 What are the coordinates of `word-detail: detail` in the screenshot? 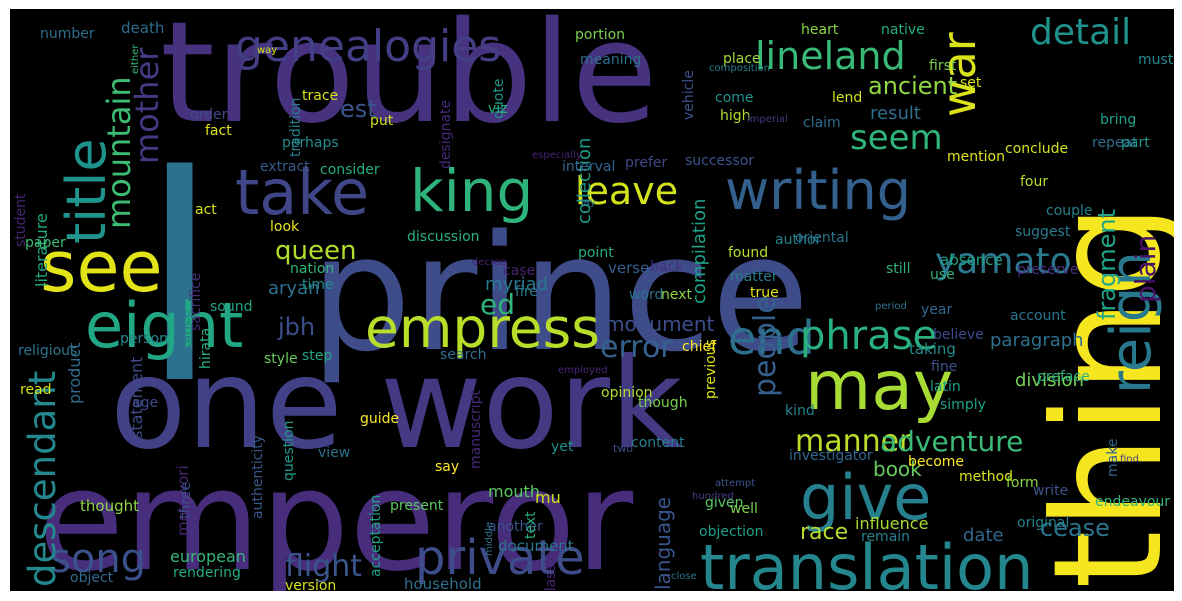 It's located at (1080, 32).